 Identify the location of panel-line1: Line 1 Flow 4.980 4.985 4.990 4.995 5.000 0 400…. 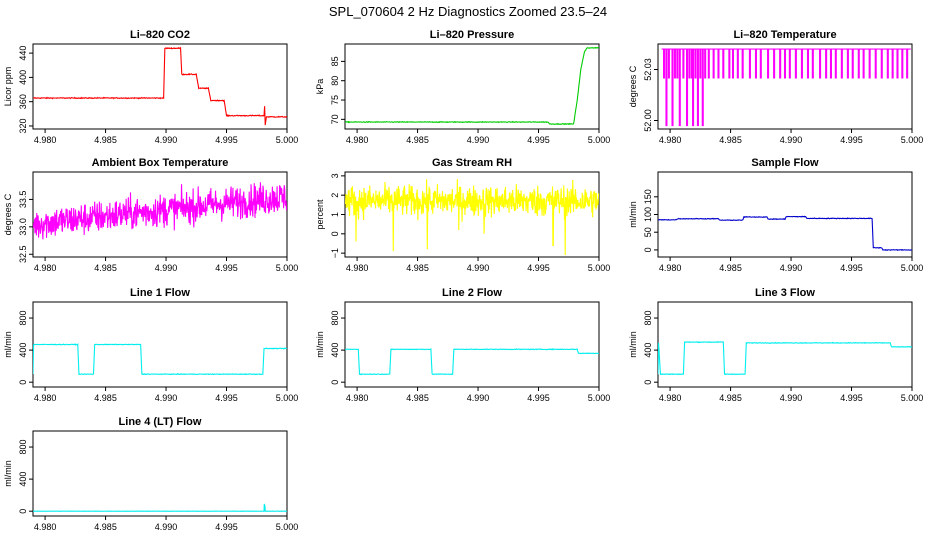
(150, 345).